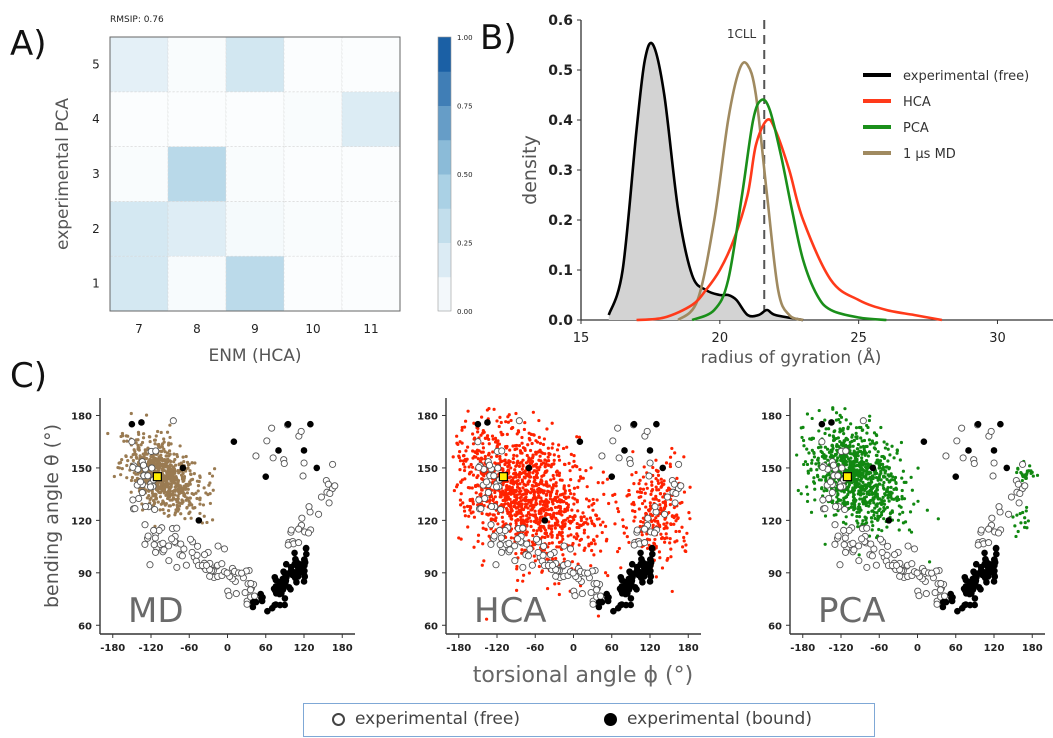 The width and height of the screenshot is (1053, 738). What do you see at coordinates (688, 648) in the screenshot?
I see `scatter-xtick: 180` at bounding box center [688, 648].